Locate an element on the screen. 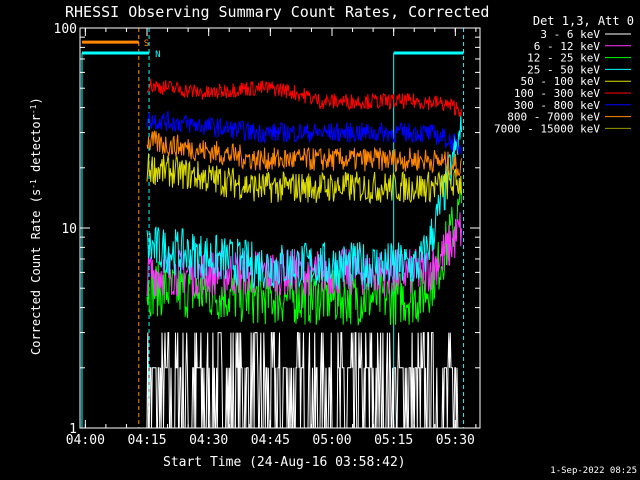  legend-label: 800 - 7000 keV is located at coordinates (553, 117).